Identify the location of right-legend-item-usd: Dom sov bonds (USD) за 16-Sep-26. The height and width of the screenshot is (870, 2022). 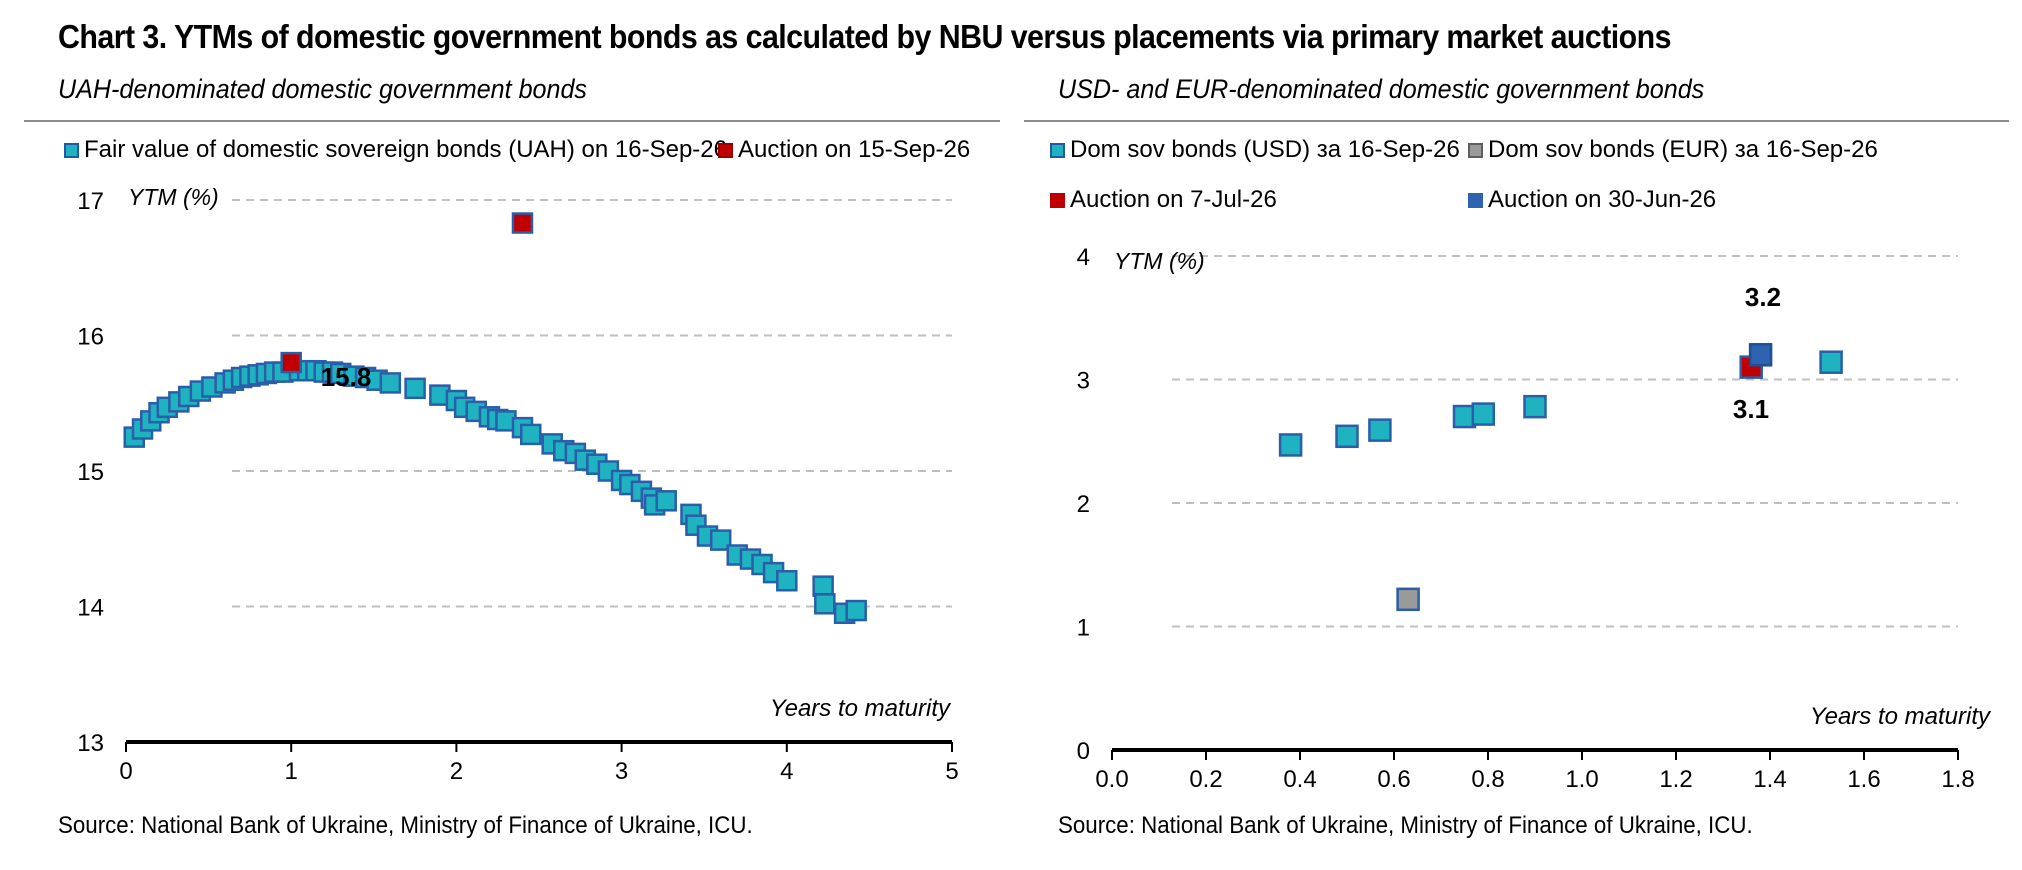
(1255, 150).